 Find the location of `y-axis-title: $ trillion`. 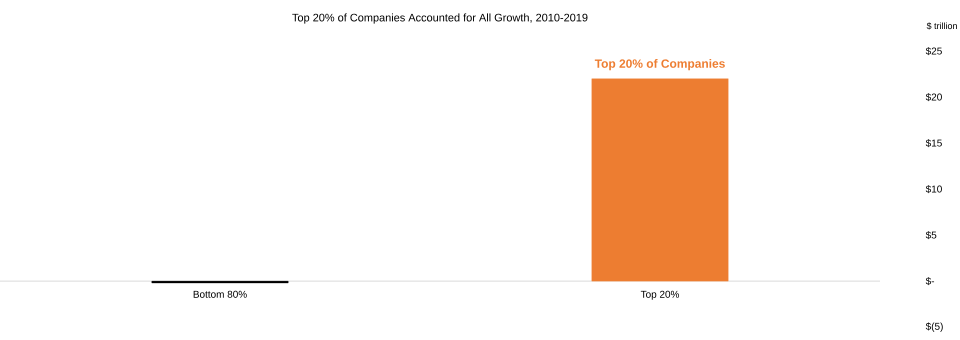

y-axis-title: $ trillion is located at coordinates (941, 26).